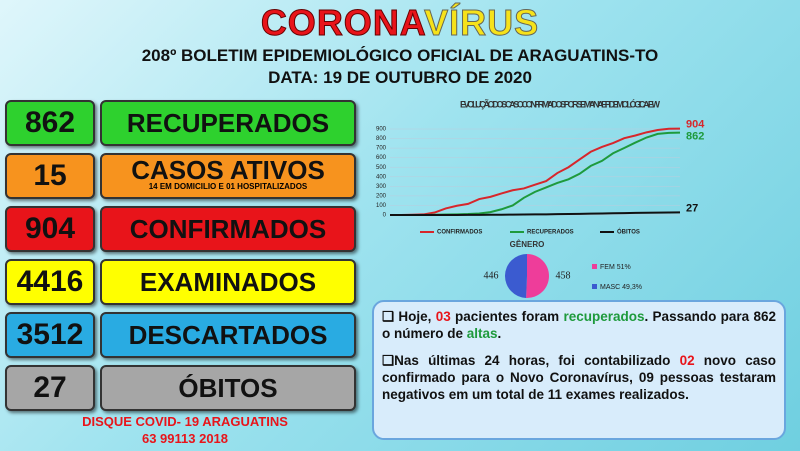 Image resolution: width=800 pixels, height=451 pixels. Describe the element at coordinates (381, 168) in the screenshot. I see `y-tick-label: 500` at that location.